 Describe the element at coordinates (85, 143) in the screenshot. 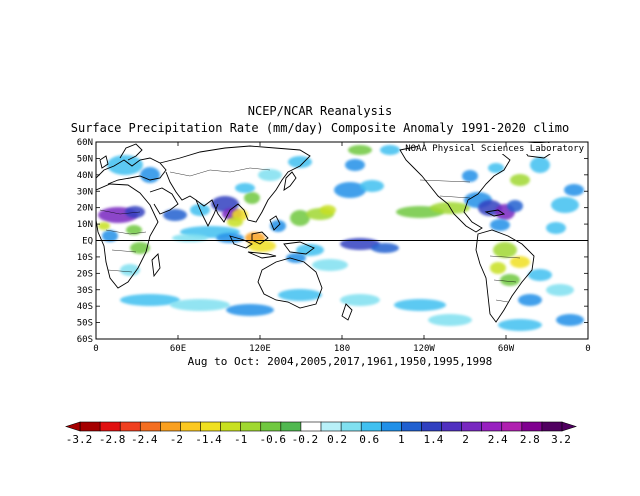

I see `lat-label: 60N` at that location.